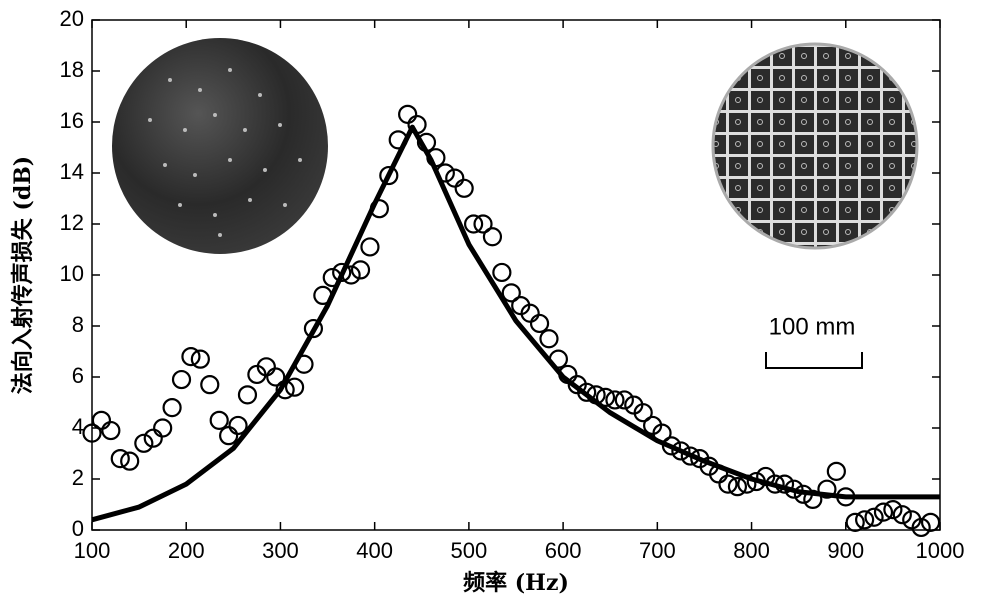 The image size is (981, 608). What do you see at coordinates (751, 550) in the screenshot?
I see `x-tick-label: 800` at bounding box center [751, 550].